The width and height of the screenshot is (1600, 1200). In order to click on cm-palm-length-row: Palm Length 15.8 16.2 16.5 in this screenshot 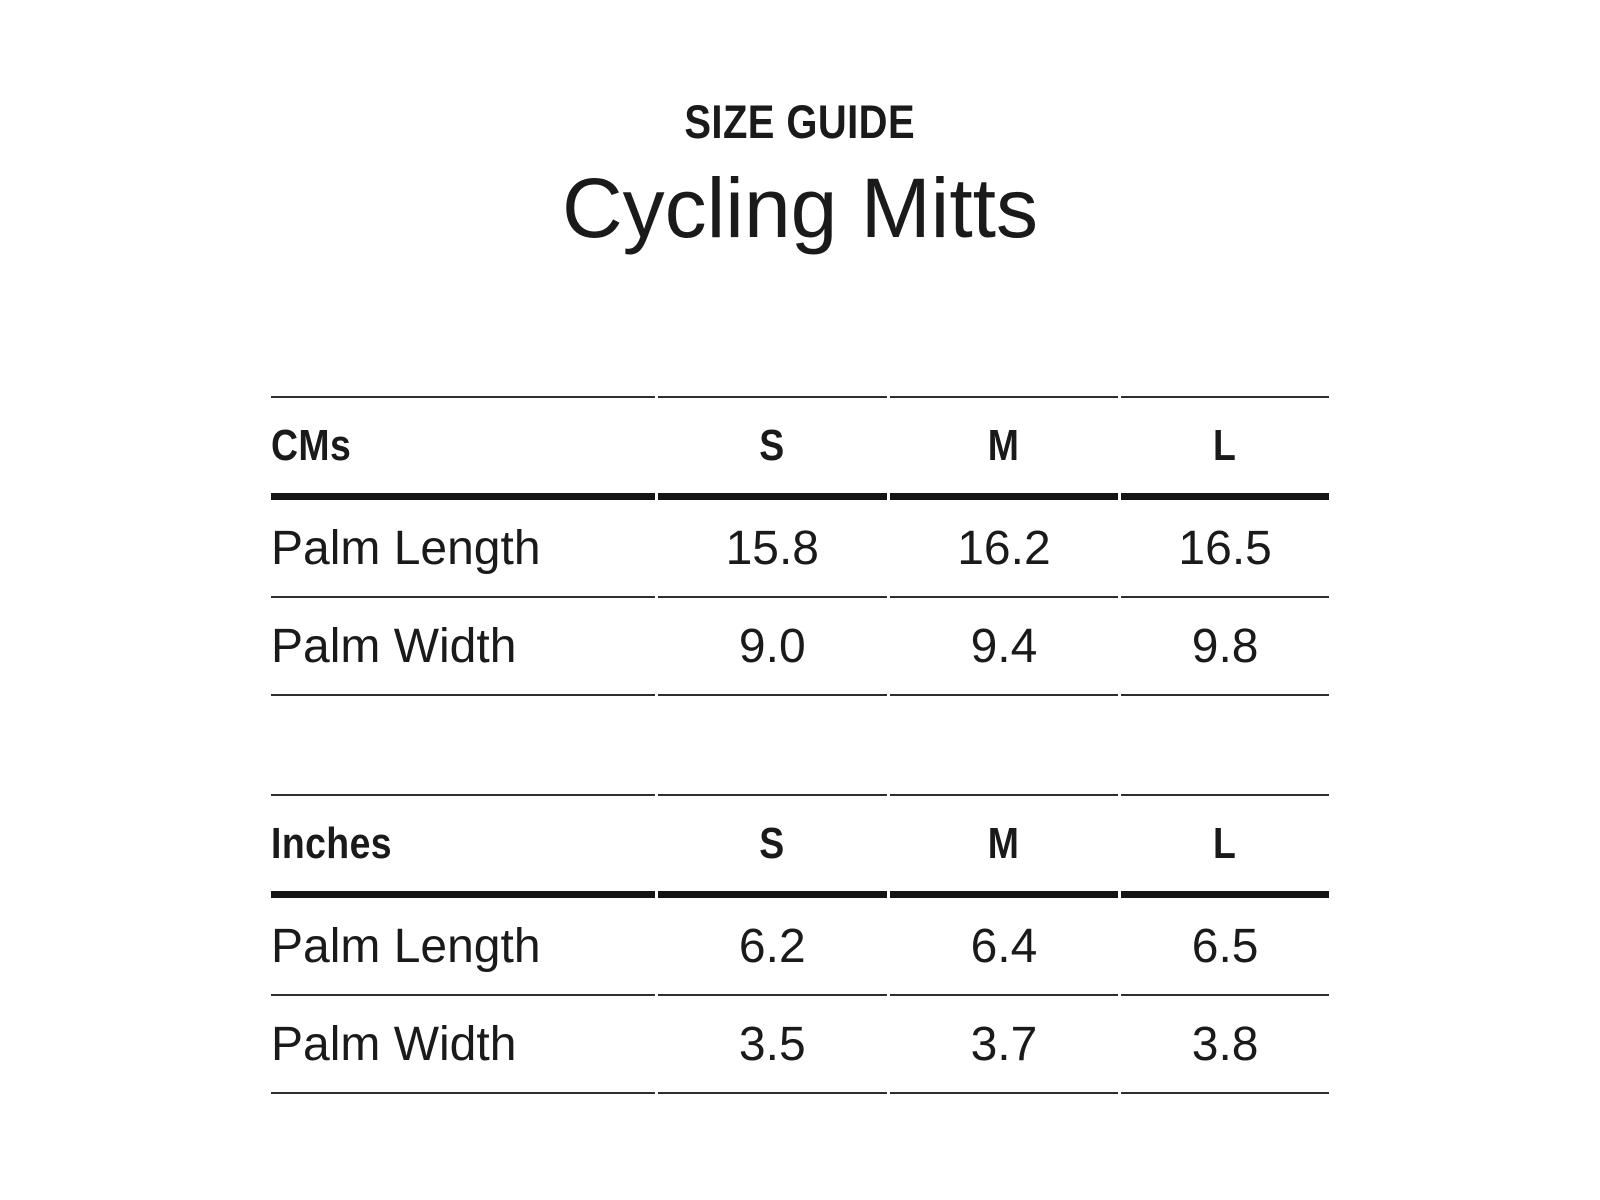, I will do `click(800, 549)`.